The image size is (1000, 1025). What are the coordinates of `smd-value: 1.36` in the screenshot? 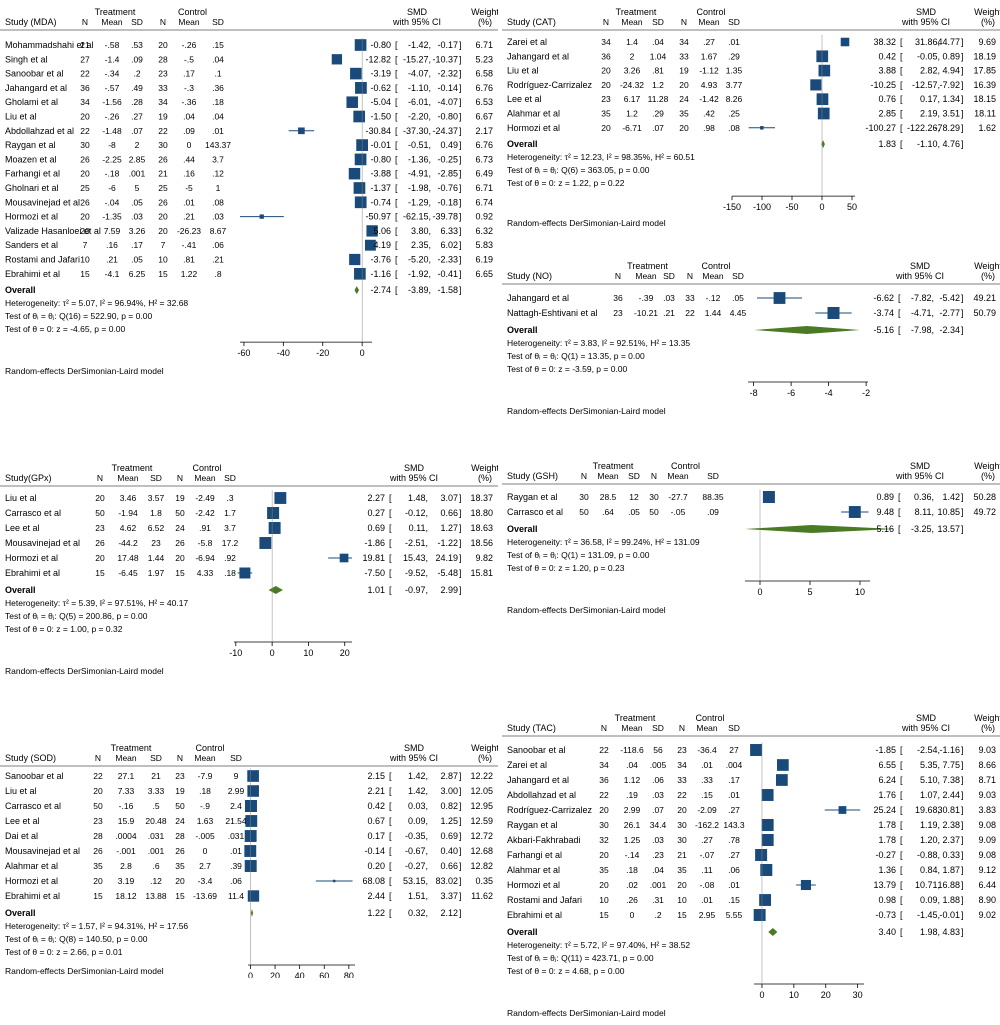 It's located at (887, 870).